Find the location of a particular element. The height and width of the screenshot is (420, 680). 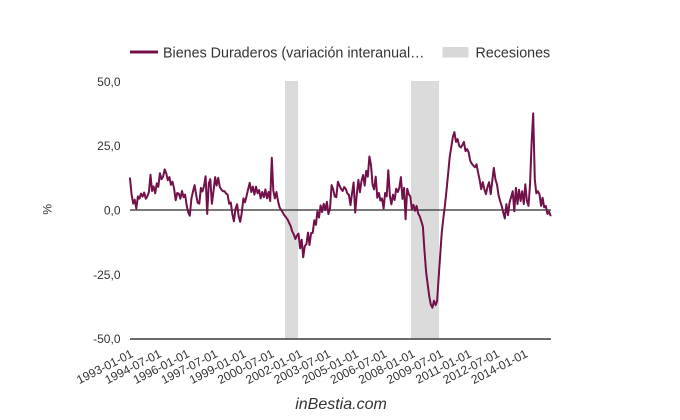

svg-text: 25,0 is located at coordinates (109, 146).